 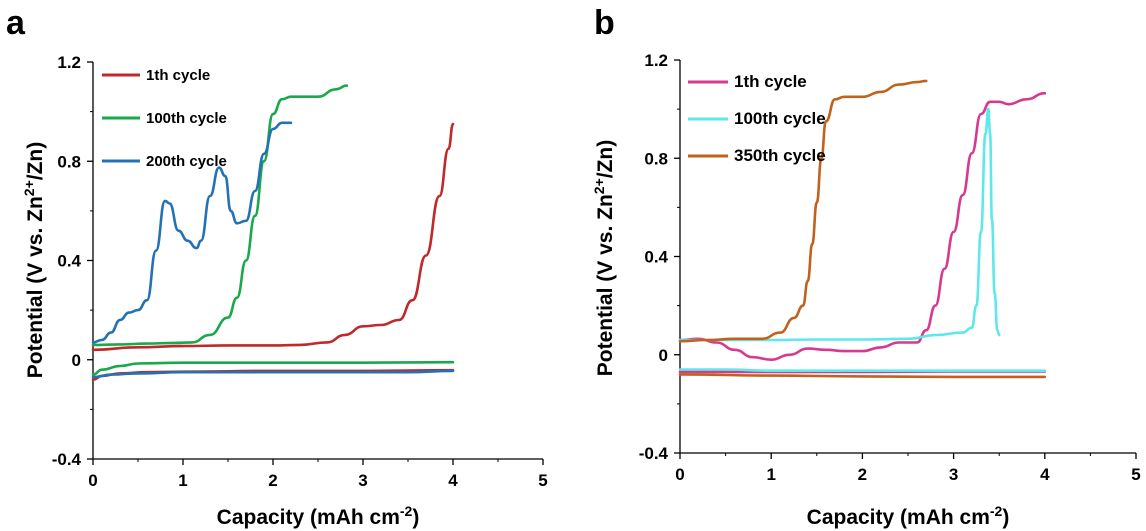 I want to click on panel-a-xlabel-end: ), so click(x=415, y=517).